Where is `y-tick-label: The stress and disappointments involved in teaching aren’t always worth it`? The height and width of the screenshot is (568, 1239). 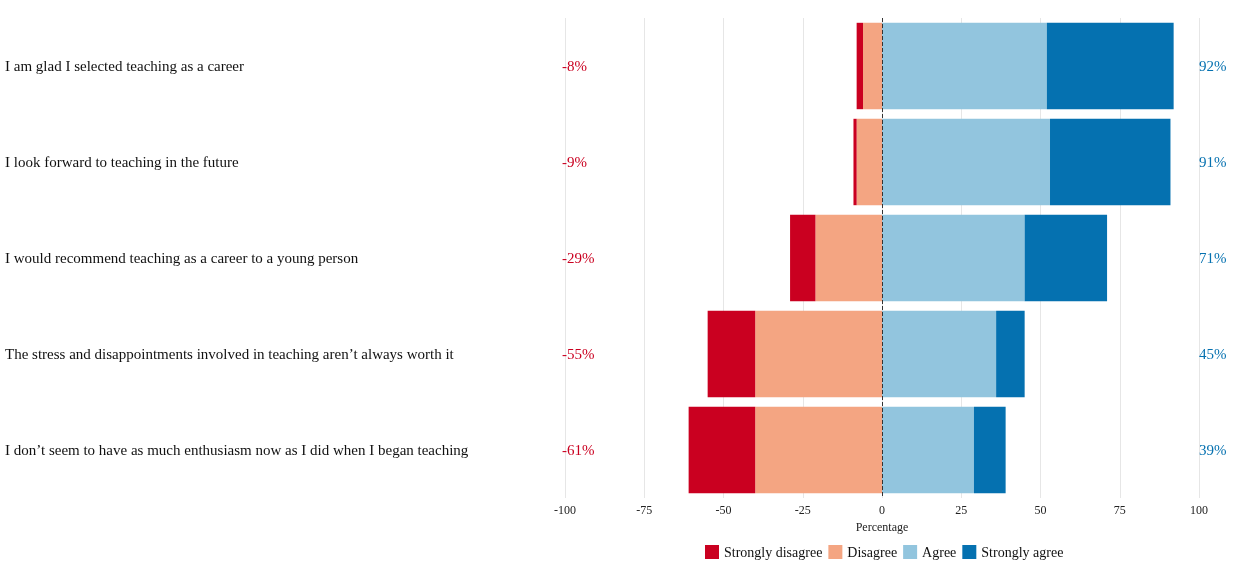 y-tick-label: The stress and disappointments involved in teaching aren’t always worth it is located at coordinates (230, 354).